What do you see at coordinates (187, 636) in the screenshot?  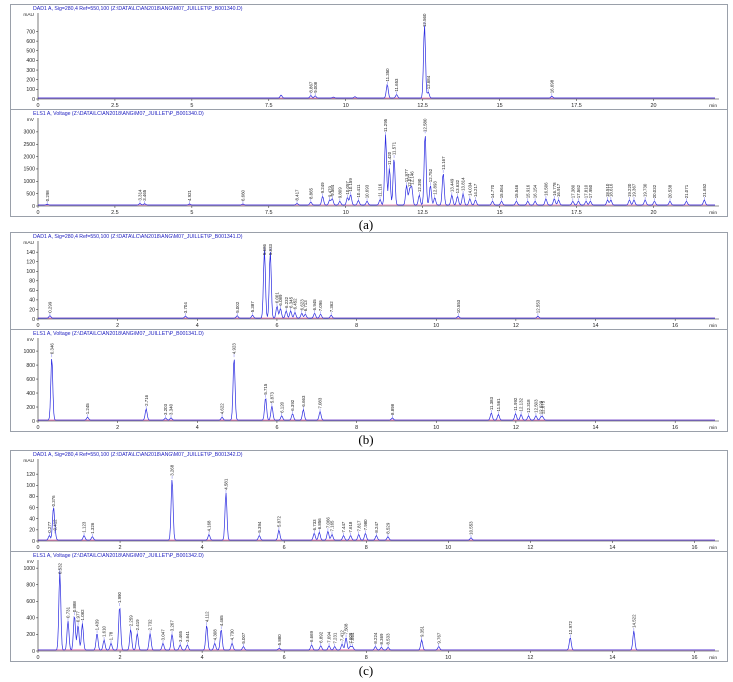 I see `peak-label: 3.641` at bounding box center [187, 636].